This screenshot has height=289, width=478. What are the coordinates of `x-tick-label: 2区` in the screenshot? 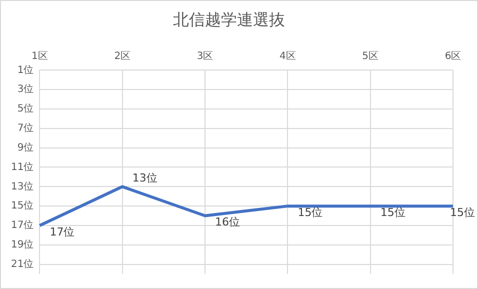 It's located at (122, 56).